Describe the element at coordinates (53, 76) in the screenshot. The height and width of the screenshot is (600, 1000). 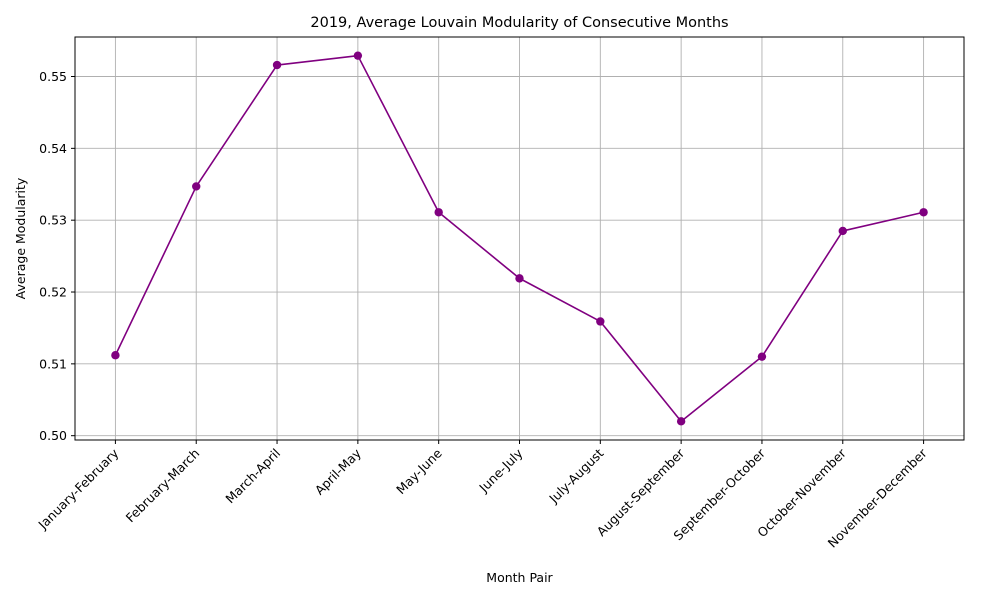
I see `y-tick-label: 0.55` at that location.